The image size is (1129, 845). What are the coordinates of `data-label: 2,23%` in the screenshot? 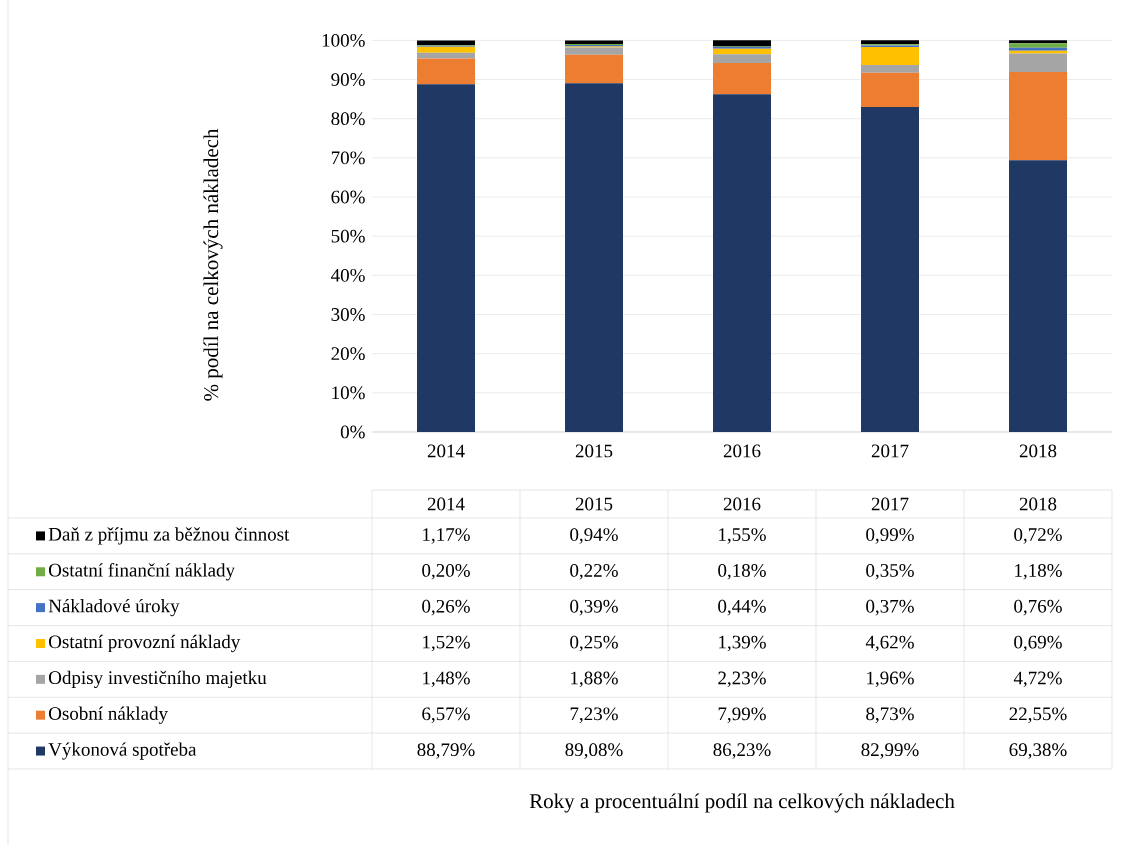 It's located at (742, 679).